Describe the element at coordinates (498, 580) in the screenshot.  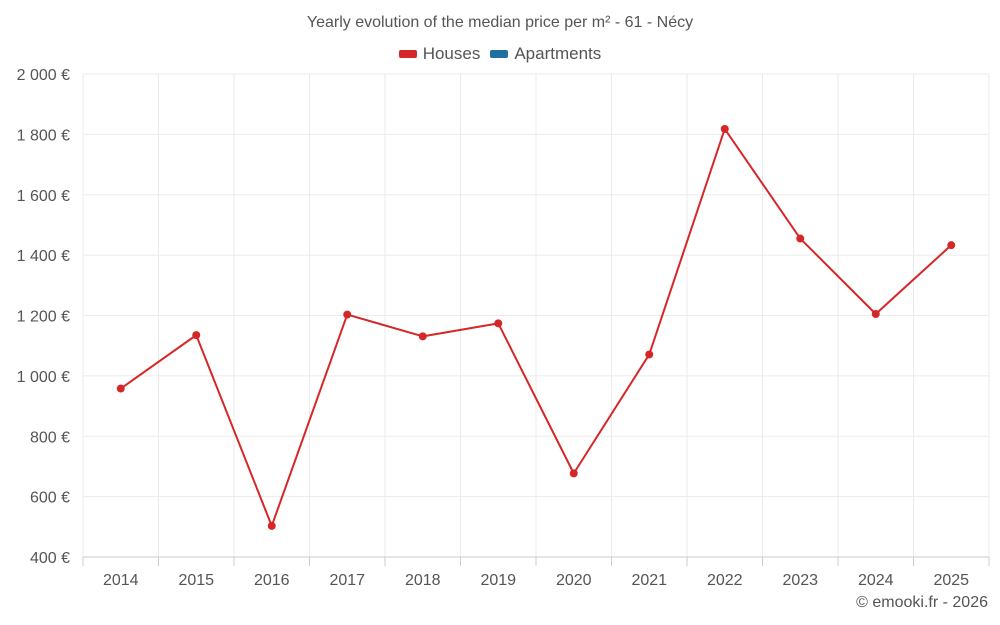
I see `x-tick-label: 2019` at that location.